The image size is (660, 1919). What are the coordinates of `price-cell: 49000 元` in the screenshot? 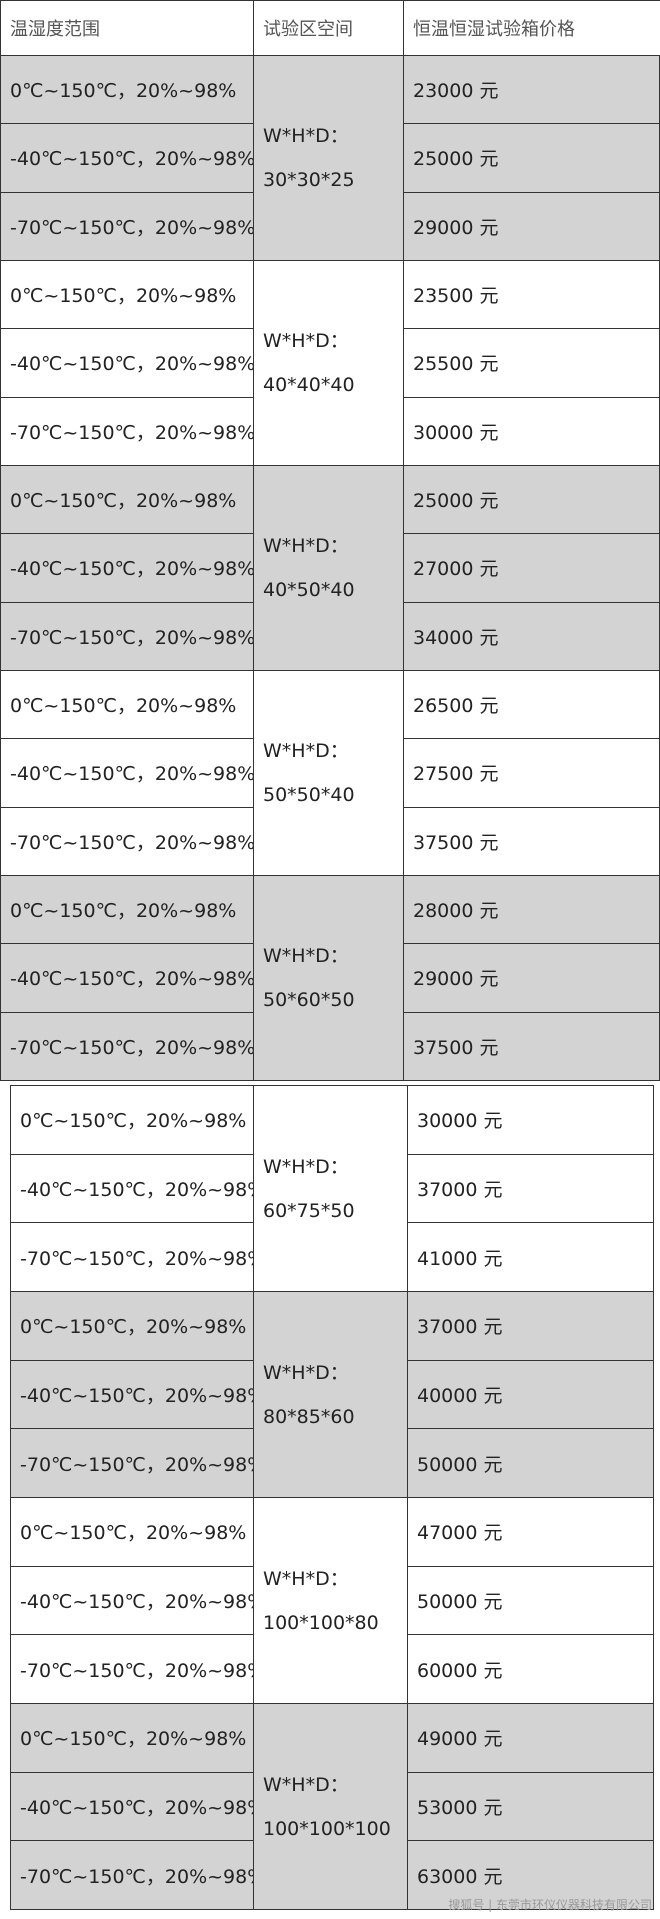 It's located at (530, 1738).